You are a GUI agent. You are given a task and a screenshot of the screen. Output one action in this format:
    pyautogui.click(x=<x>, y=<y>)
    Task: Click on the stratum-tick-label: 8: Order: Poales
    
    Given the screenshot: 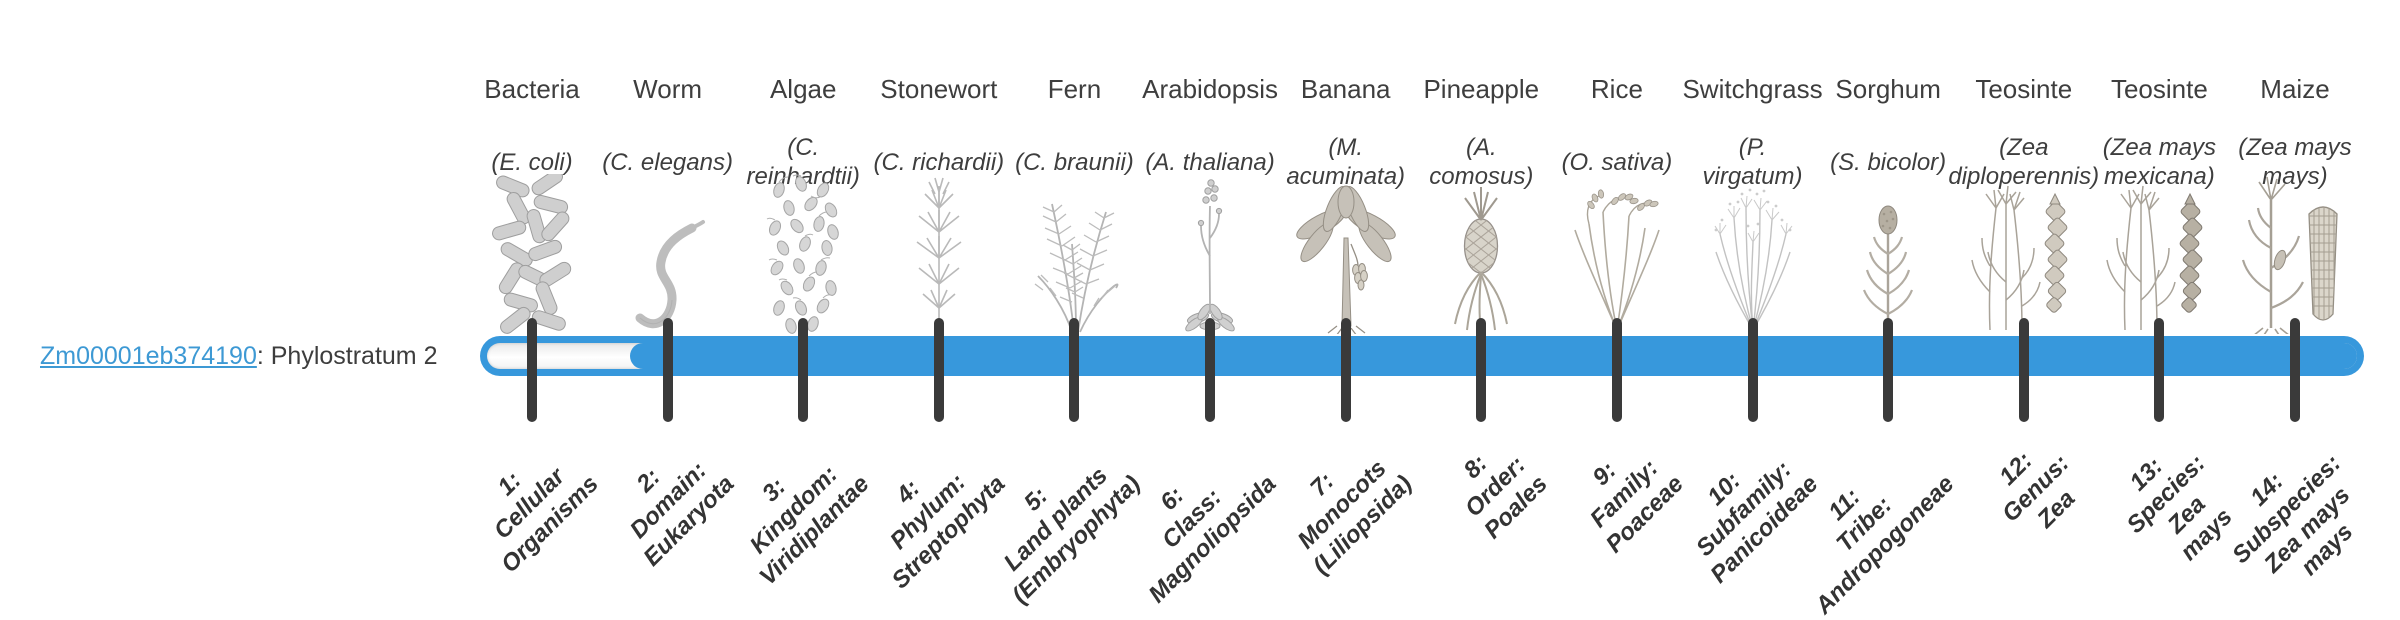 What is the action you would take?
    pyautogui.click(x=1505, y=496)
    